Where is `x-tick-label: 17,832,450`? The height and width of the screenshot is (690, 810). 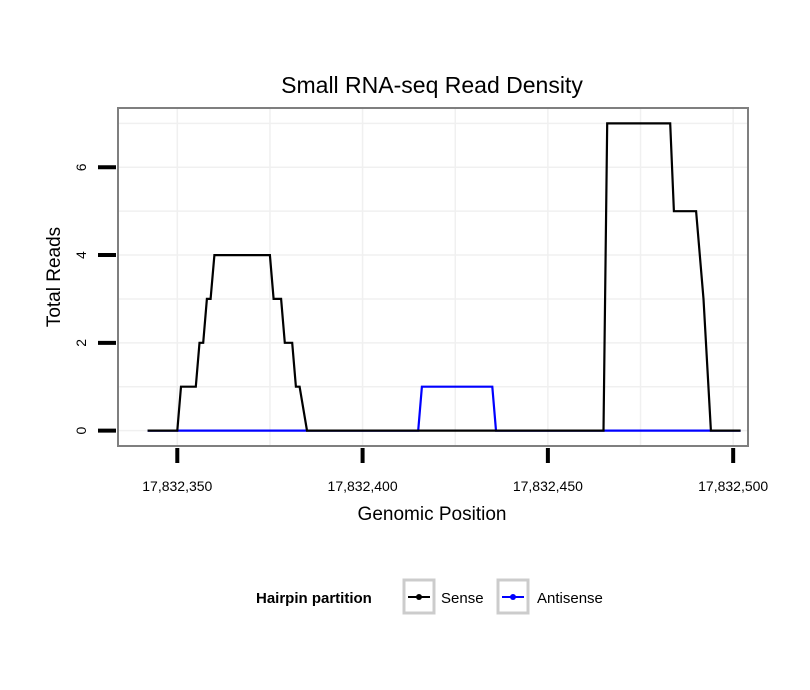 x-tick-label: 17,832,450 is located at coordinates (548, 486).